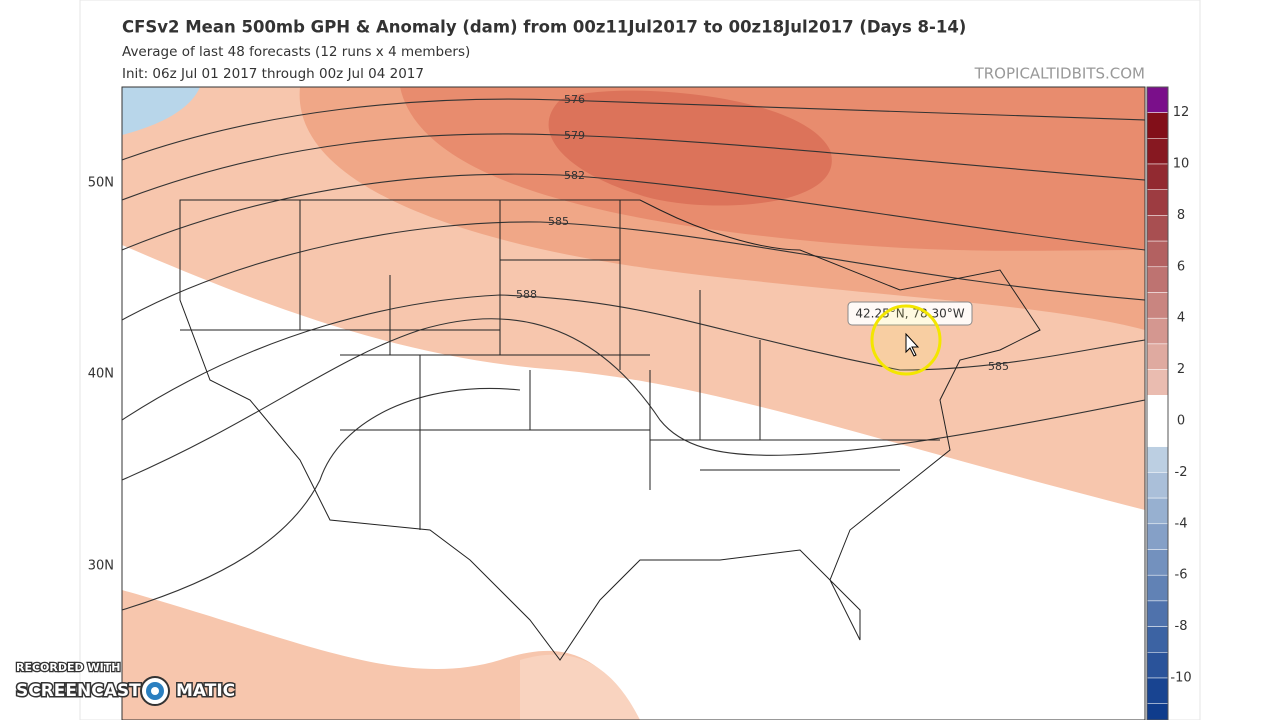 This screenshot has width=1280, height=724. What do you see at coordinates (1059, 74) in the screenshot?
I see `site-name: TROPICALTIDBITS.COM` at bounding box center [1059, 74].